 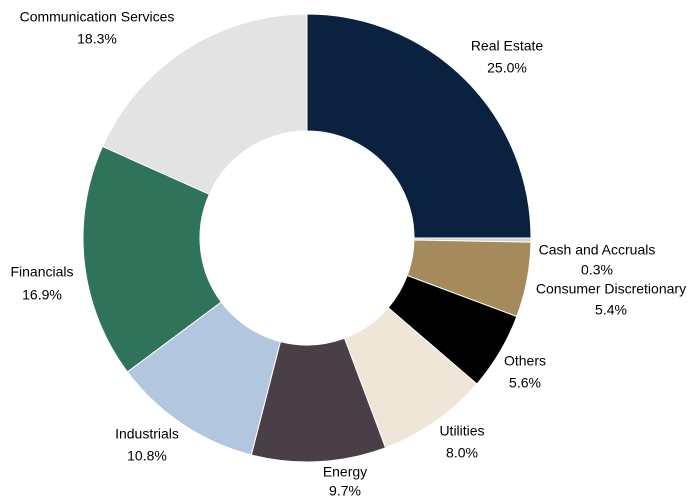 I want to click on slice-label: Consumer Discretionary, so click(x=611, y=289).